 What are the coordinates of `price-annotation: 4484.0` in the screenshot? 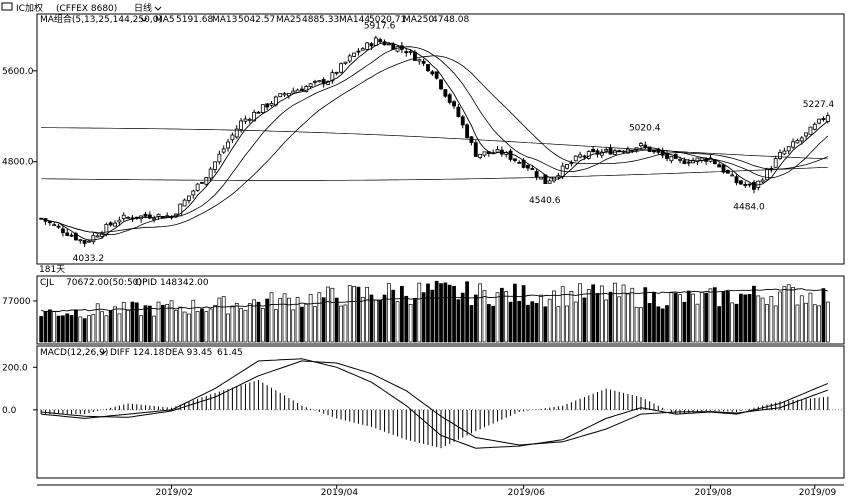 It's located at (749, 208).